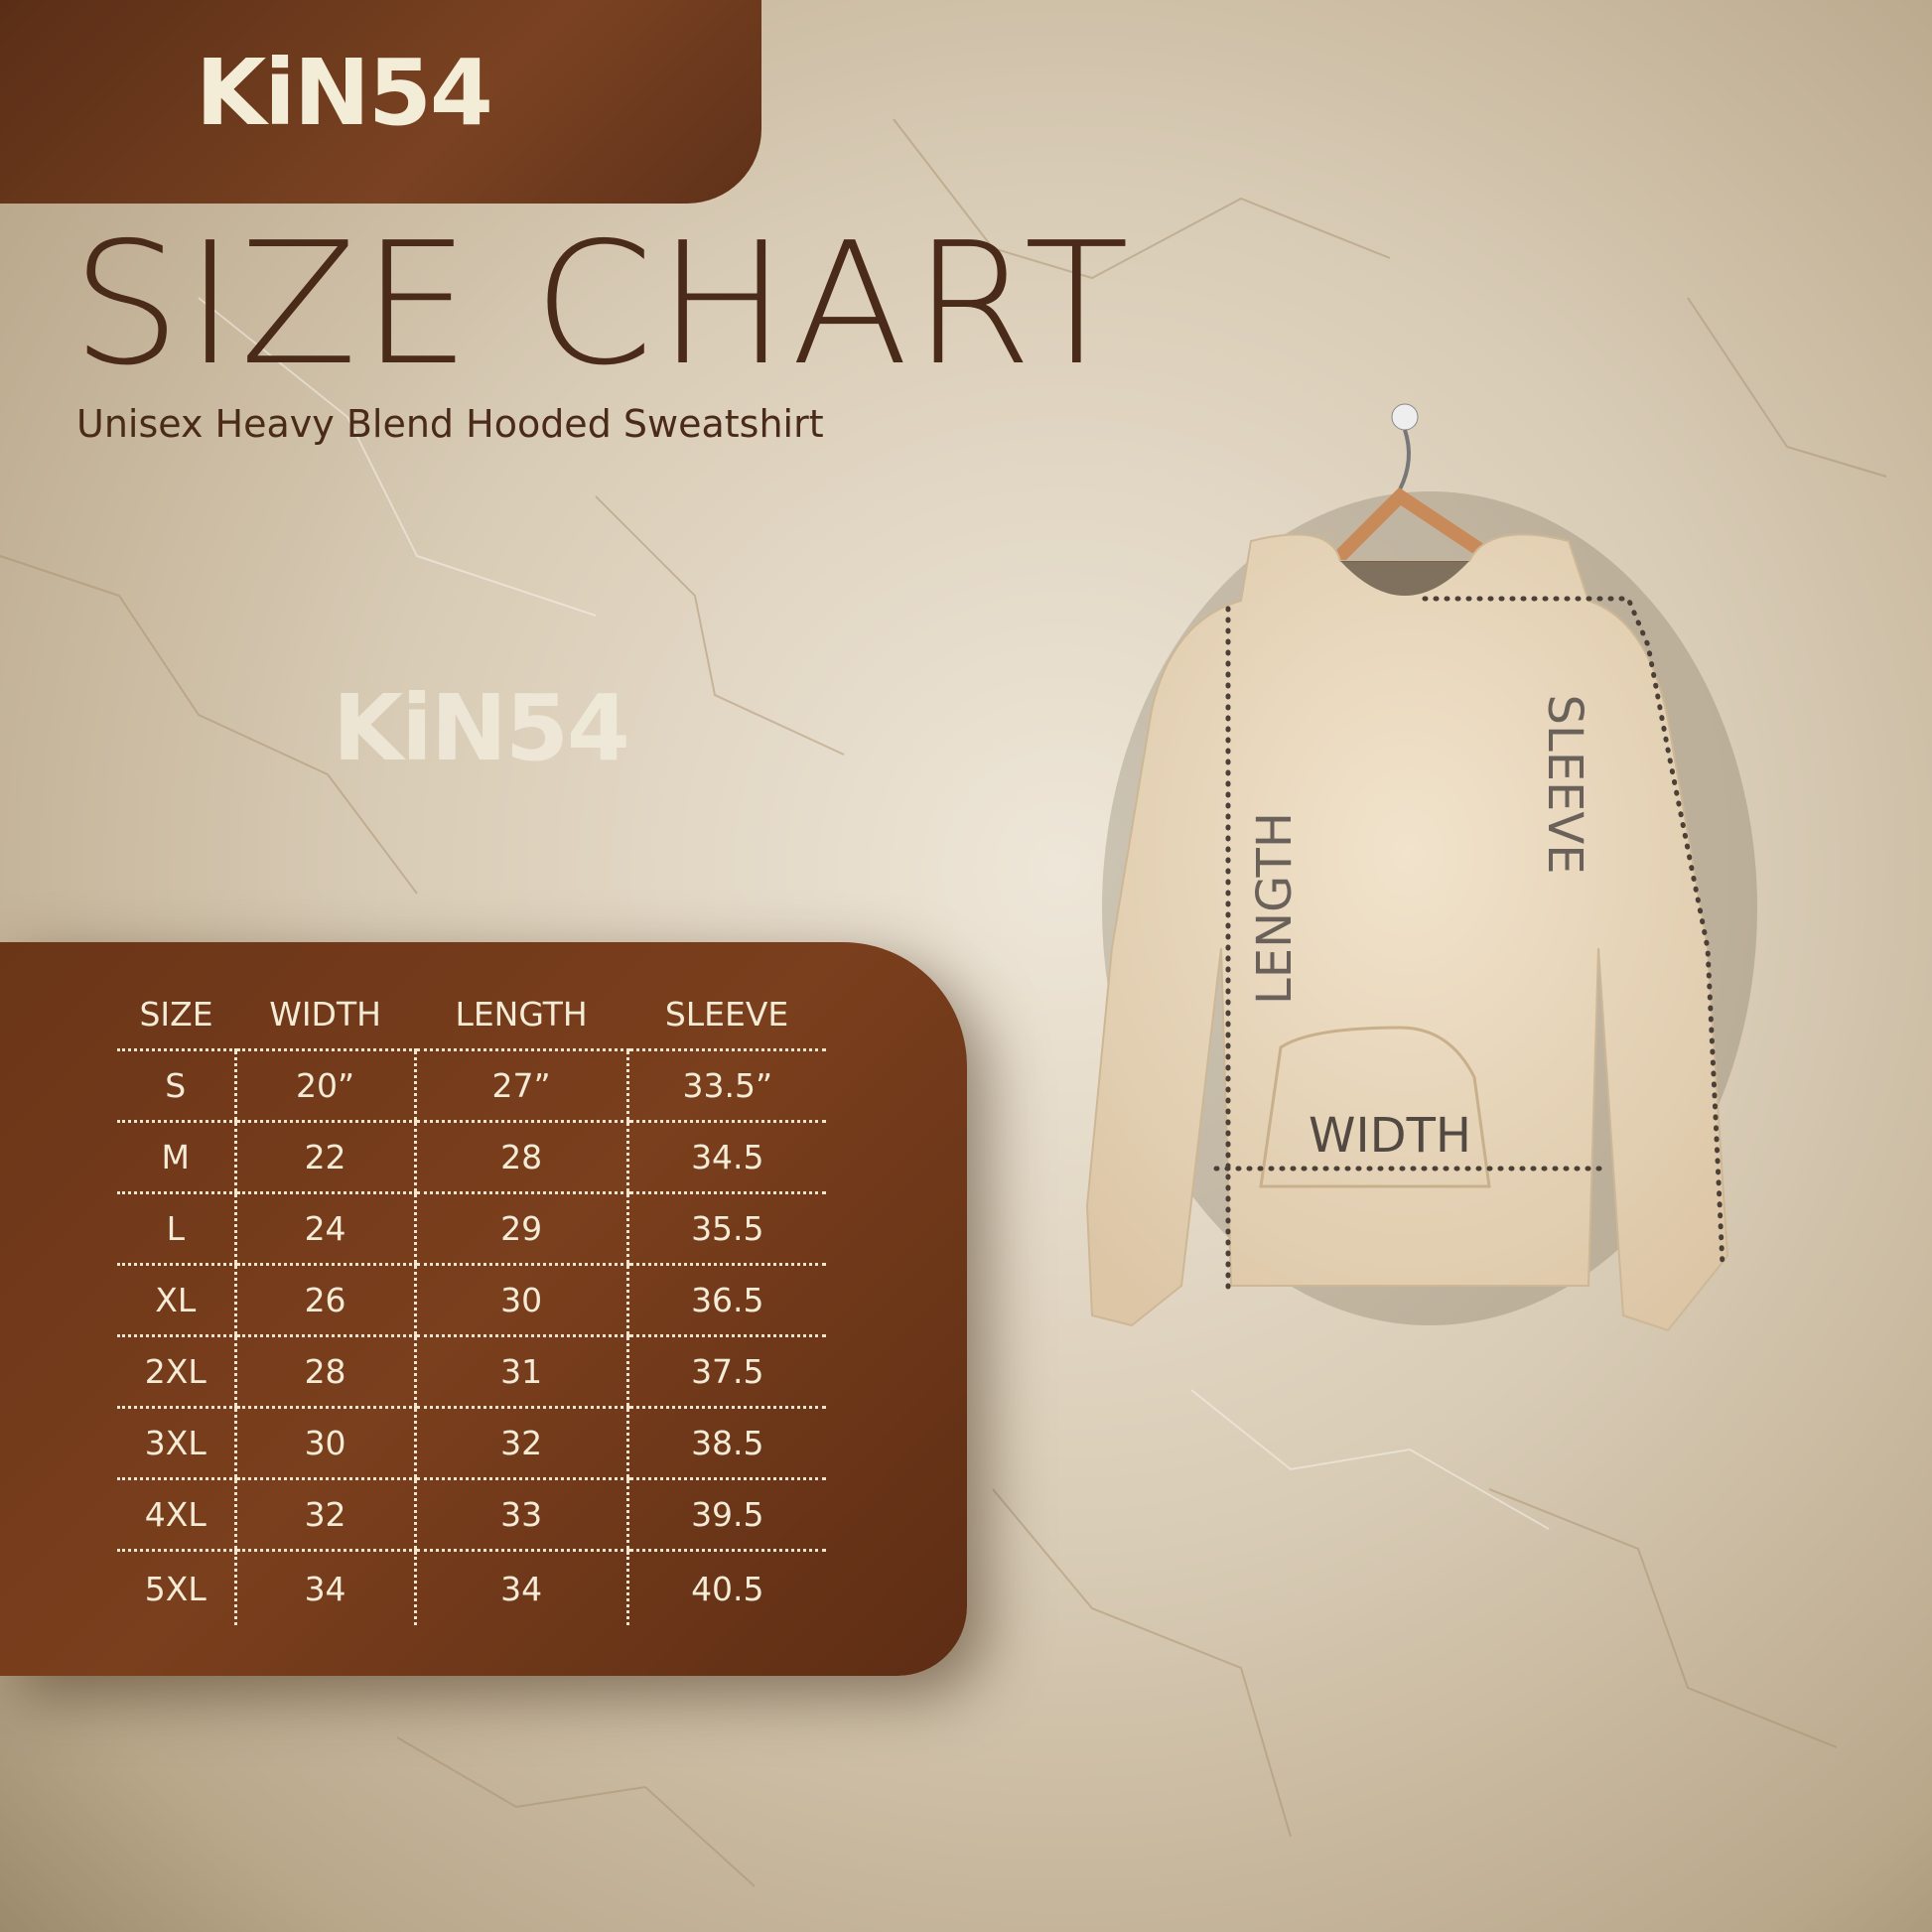 Image resolution: width=1932 pixels, height=1932 pixels. I want to click on cell-length: 32, so click(520, 1443).